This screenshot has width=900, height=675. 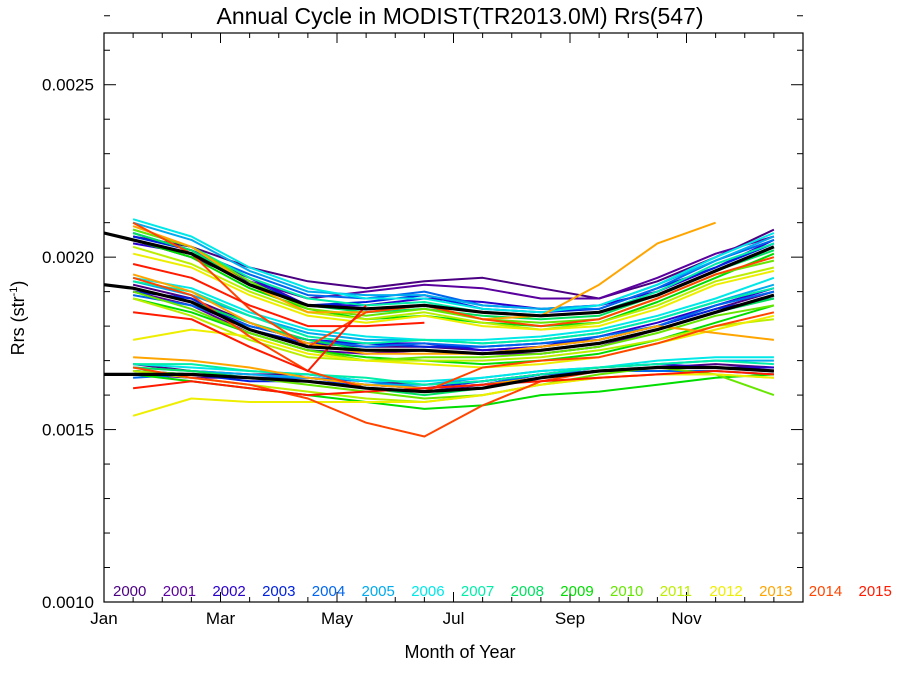 I want to click on legend-entry-2009: 2009, so click(x=576, y=591).